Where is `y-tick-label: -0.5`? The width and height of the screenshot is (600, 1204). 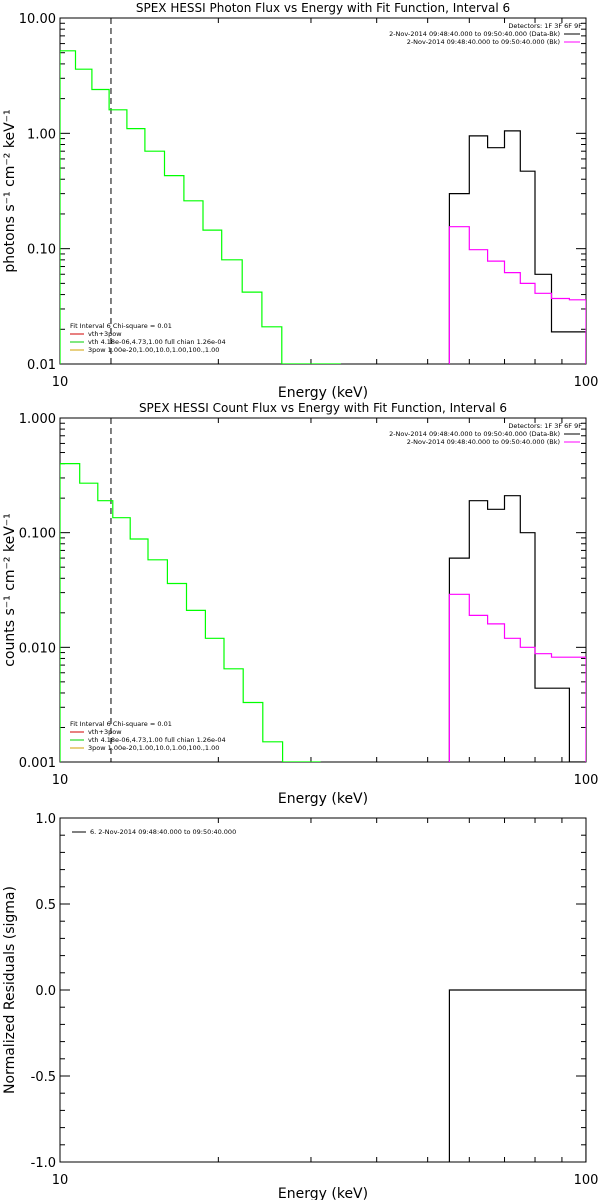 y-tick-label: -0.5 is located at coordinates (43, 1077).